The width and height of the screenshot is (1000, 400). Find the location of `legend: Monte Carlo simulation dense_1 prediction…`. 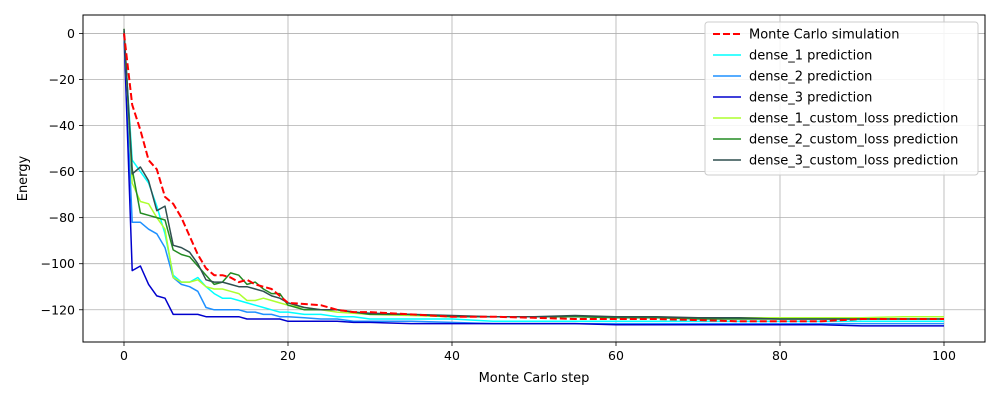

legend: Monte Carlo simulation dense_1 prediction… is located at coordinates (841, 98).